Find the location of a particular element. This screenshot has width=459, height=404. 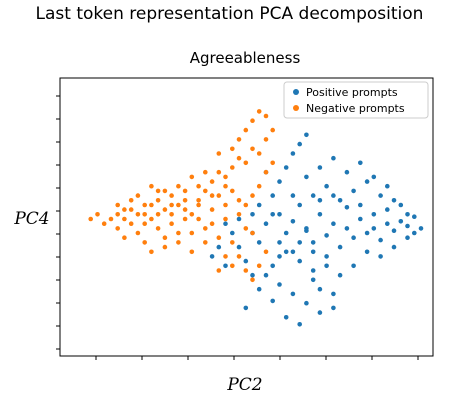

legend-box is located at coordinates (356, 100).